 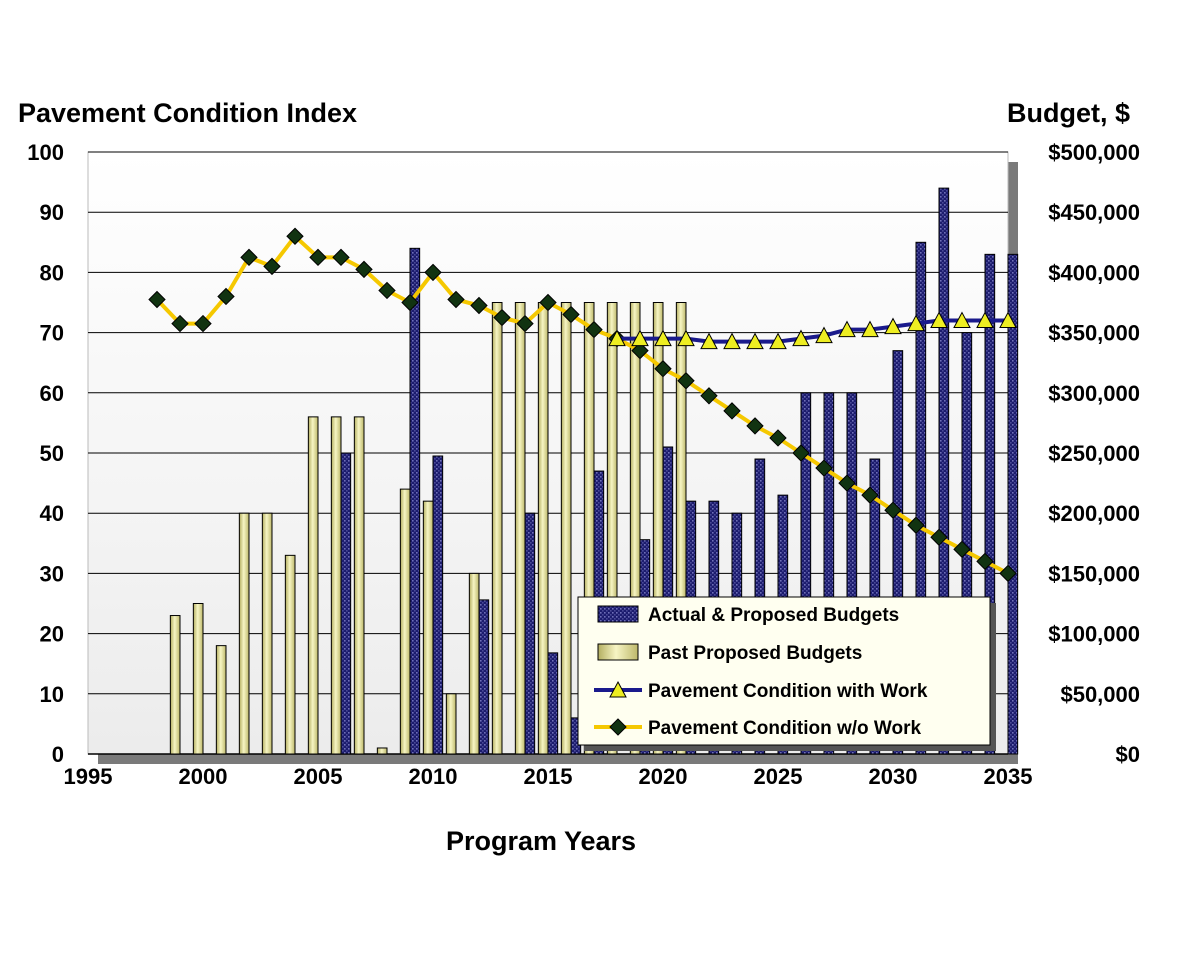 I want to click on x-tick-label: 2035, so click(x=1008, y=776).